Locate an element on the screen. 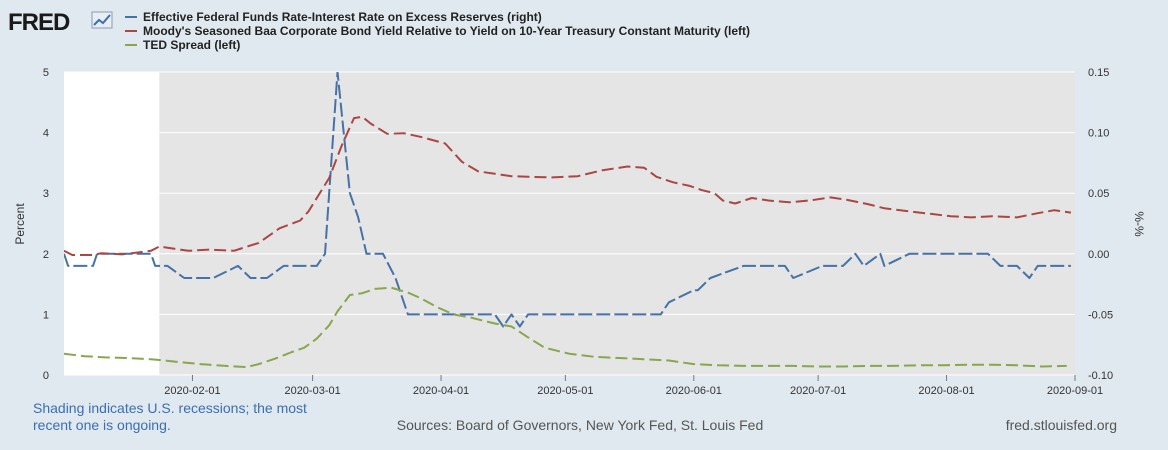 The height and width of the screenshot is (450, 1168). y-left-tick-label: 3 is located at coordinates (46, 194).